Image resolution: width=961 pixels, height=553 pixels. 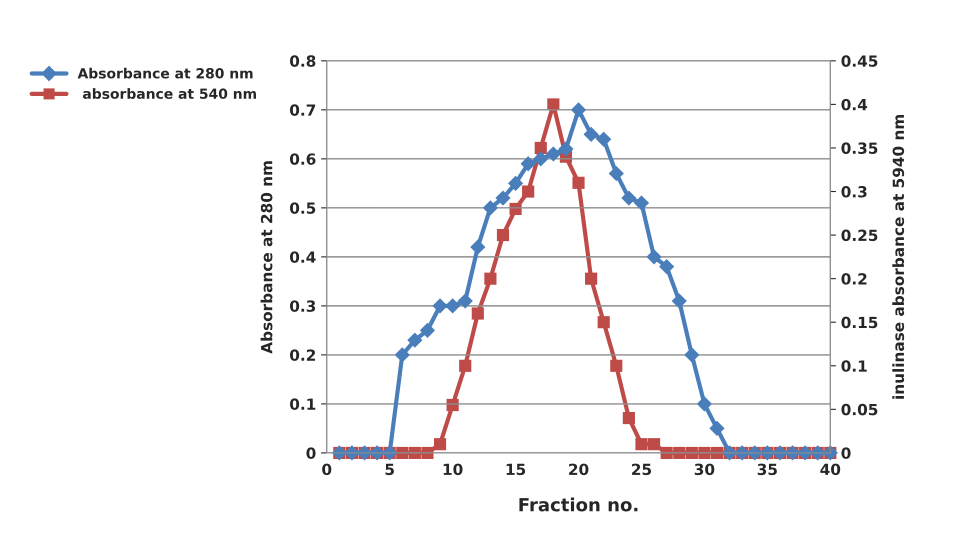 I want to click on y-tick-label: 0.1, so click(x=303, y=404).